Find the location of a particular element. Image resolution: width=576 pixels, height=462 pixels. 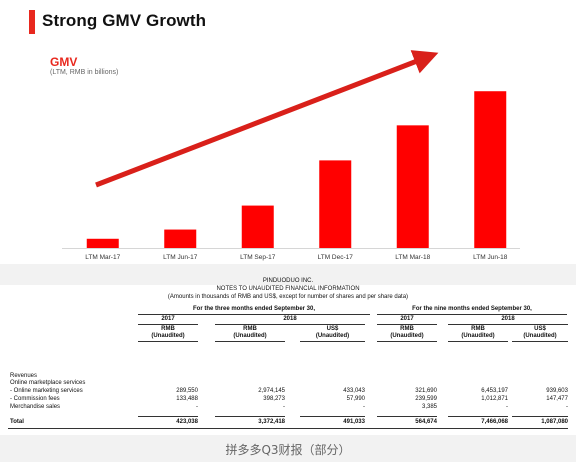

table-row-label: Revenues is located at coordinates (24, 376).